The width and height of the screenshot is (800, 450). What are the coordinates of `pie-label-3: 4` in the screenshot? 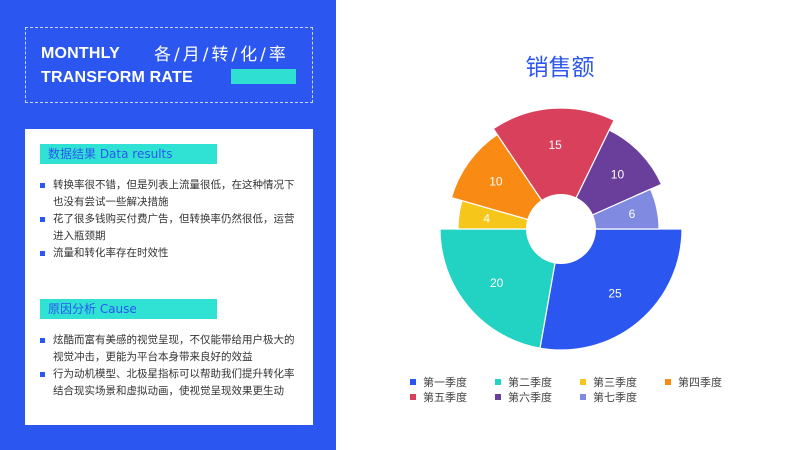 It's located at (486, 219).